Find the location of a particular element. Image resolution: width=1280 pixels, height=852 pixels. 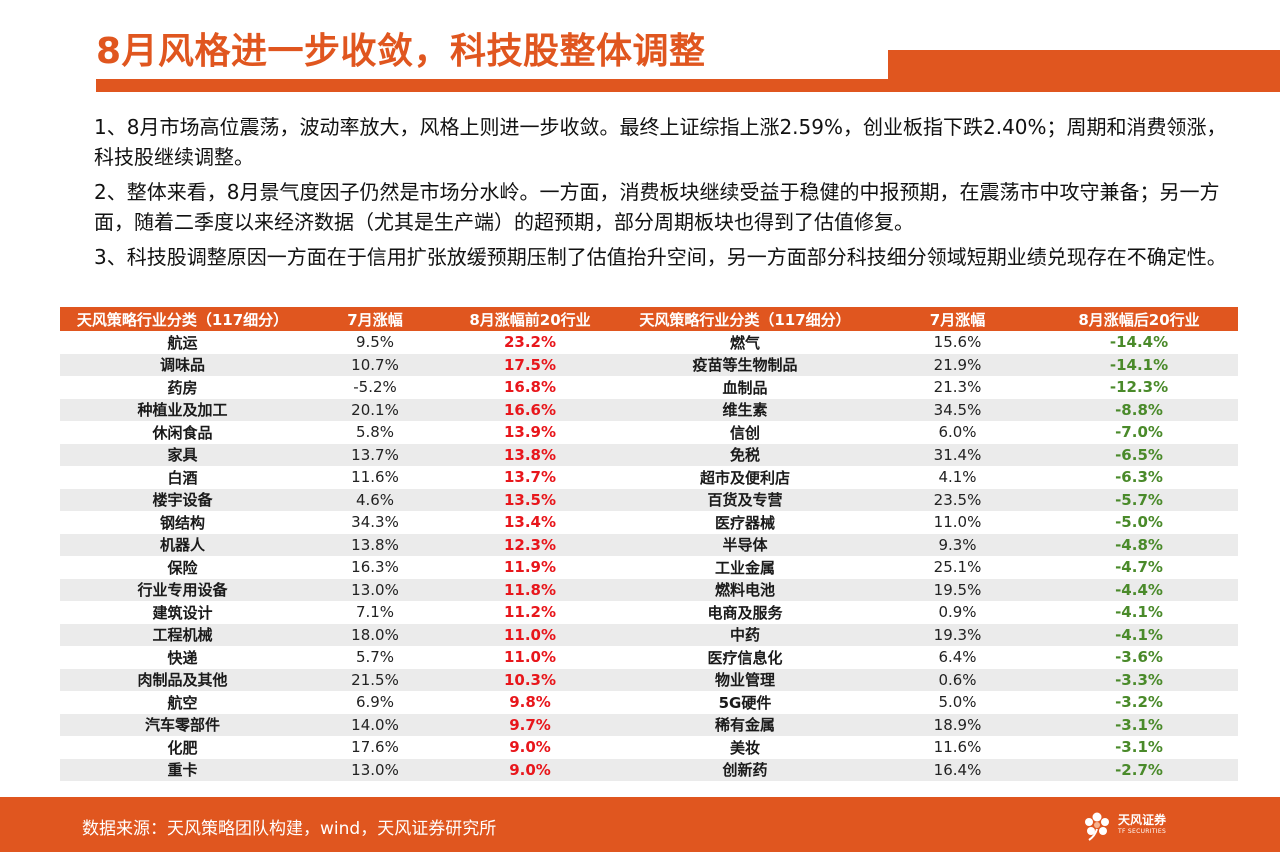

cell-july-change-top: 4.6% is located at coordinates (375, 499).